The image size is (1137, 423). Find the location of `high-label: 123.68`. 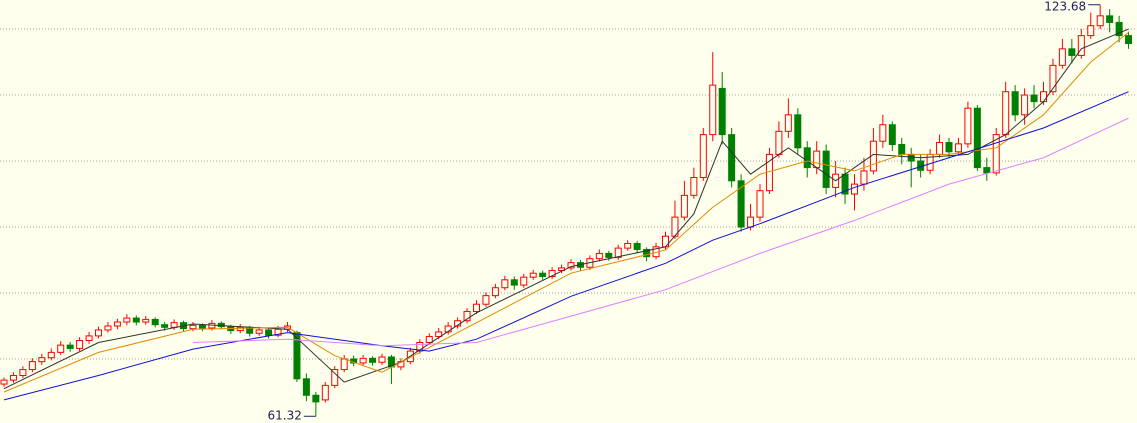

high-label: 123.68 is located at coordinates (1065, 7).